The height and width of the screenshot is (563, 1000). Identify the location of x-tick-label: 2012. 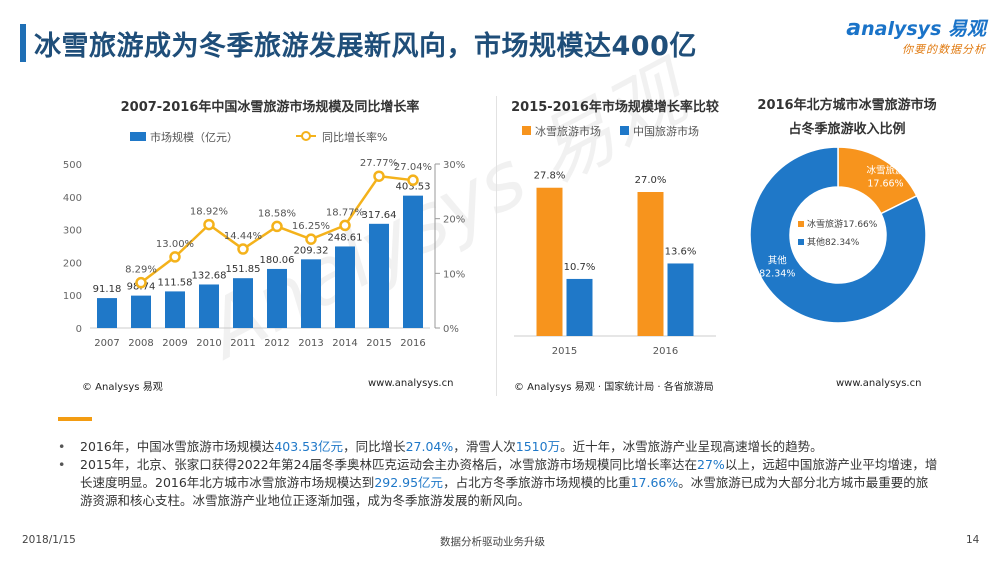
(276, 343).